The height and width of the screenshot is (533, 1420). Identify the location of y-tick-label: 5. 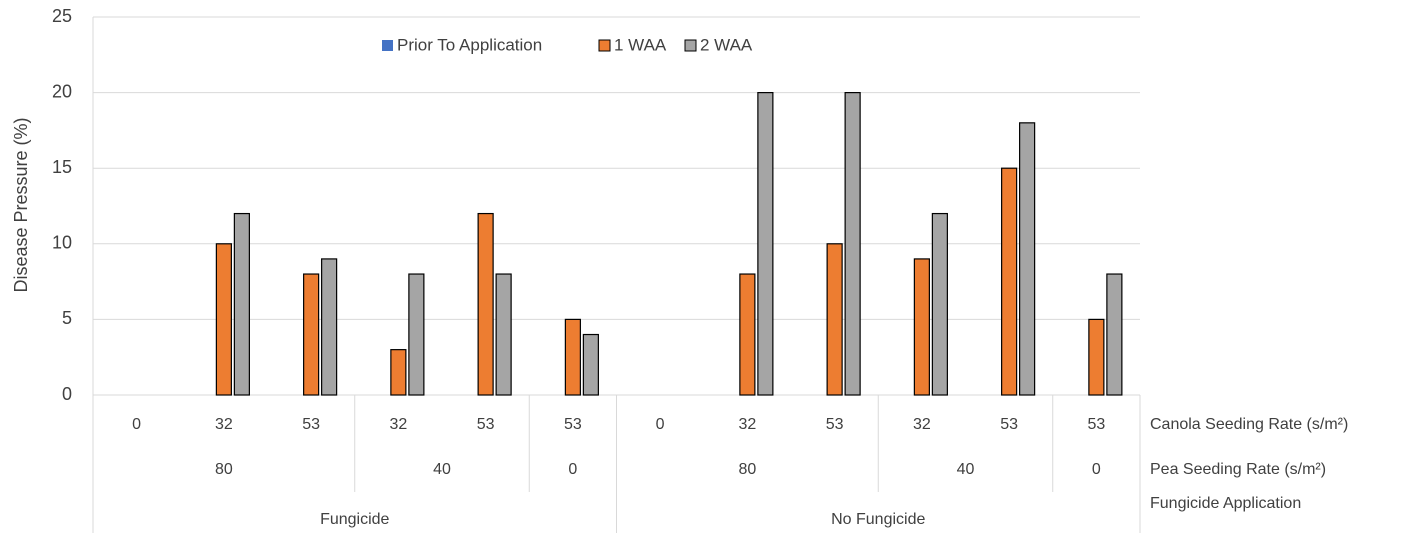
(67, 318).